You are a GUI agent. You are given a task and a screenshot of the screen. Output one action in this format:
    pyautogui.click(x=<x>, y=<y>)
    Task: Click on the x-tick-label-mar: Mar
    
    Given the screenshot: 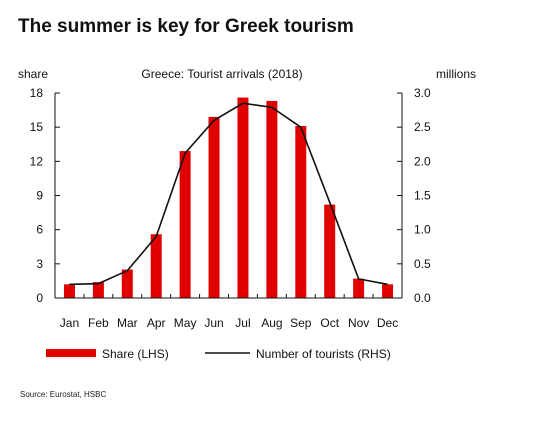 What is the action you would take?
    pyautogui.click(x=127, y=323)
    